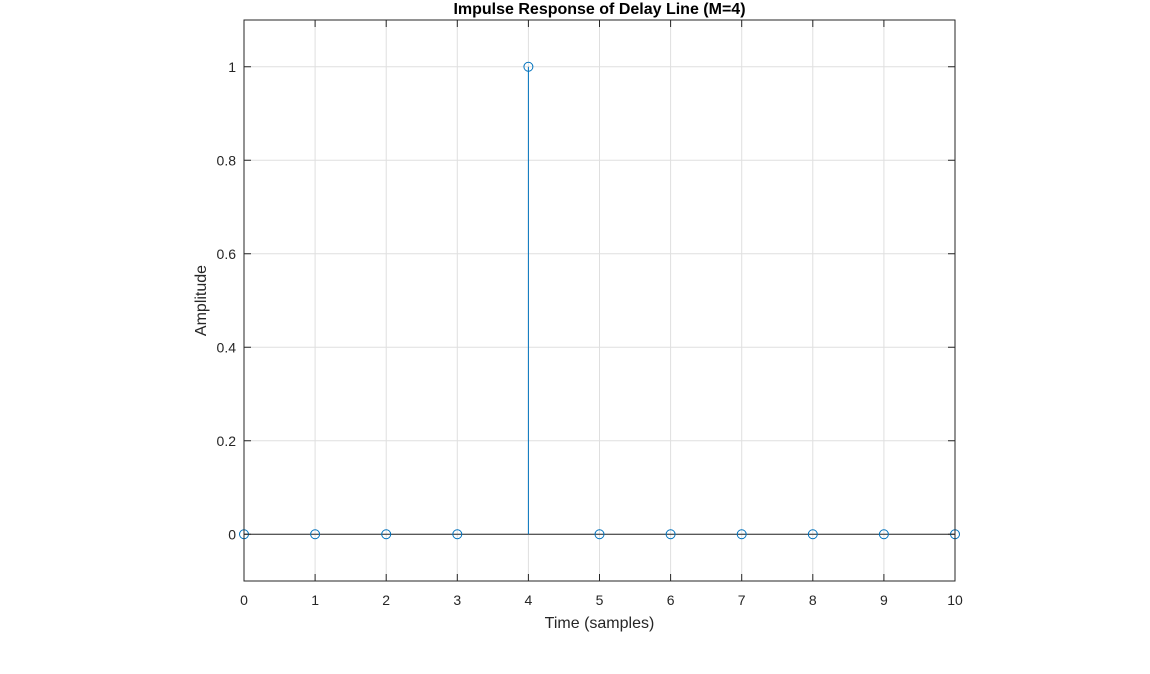 The height and width of the screenshot is (674, 1150). What do you see at coordinates (201, 300) in the screenshot?
I see `y-axis-label: Amplitude` at bounding box center [201, 300].